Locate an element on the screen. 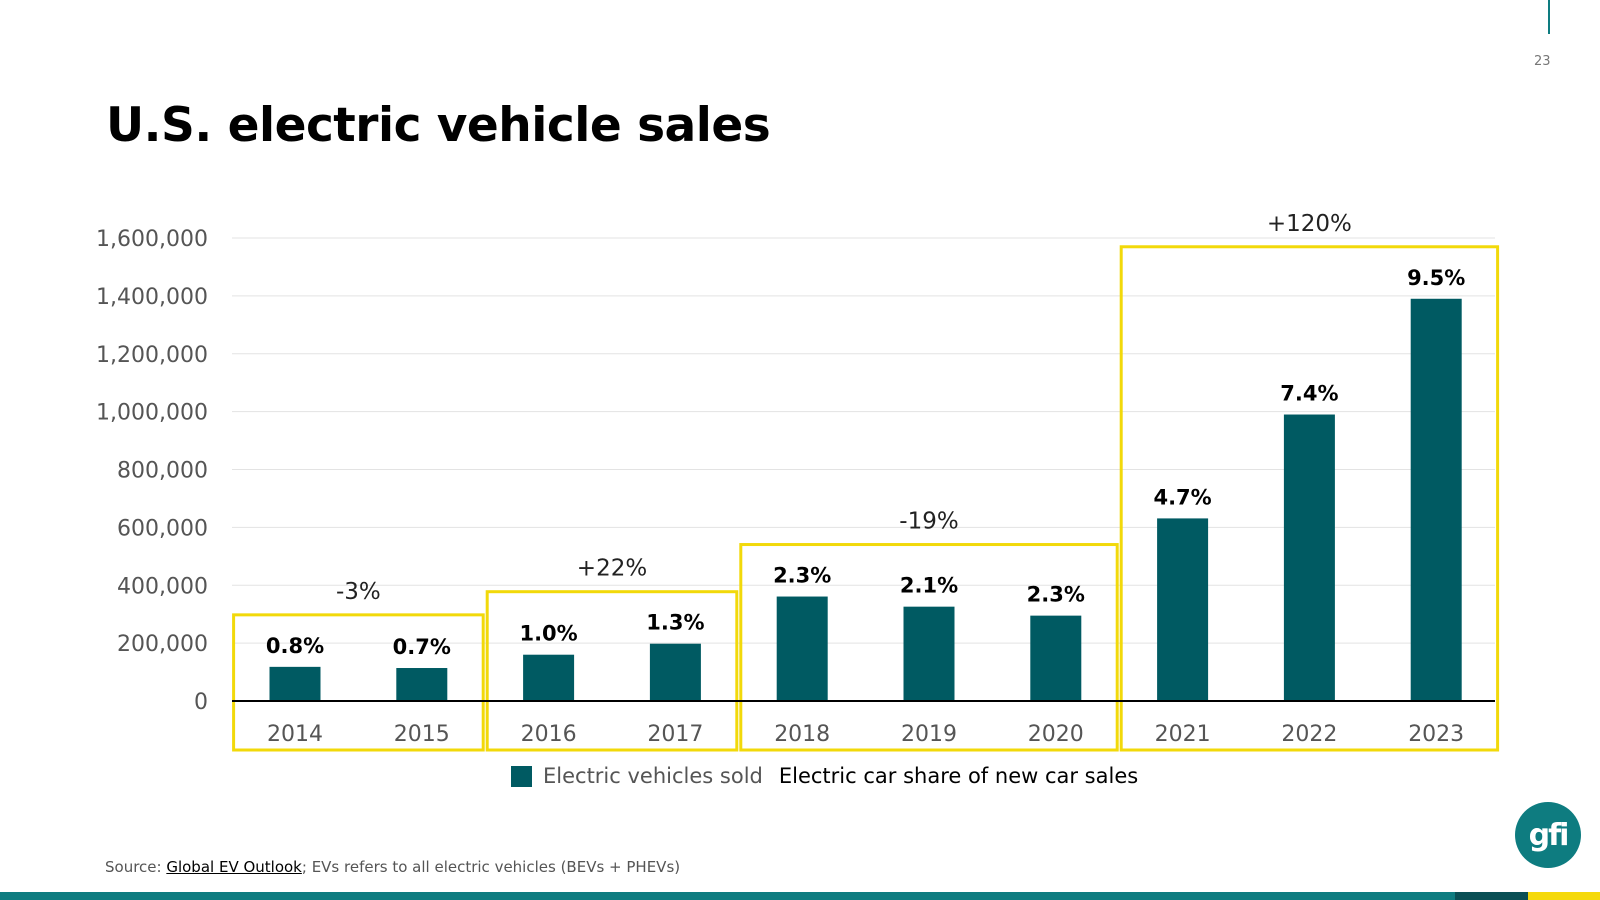 Image resolution: width=1600 pixels, height=900 pixels. bar-2018 is located at coordinates (802, 648).